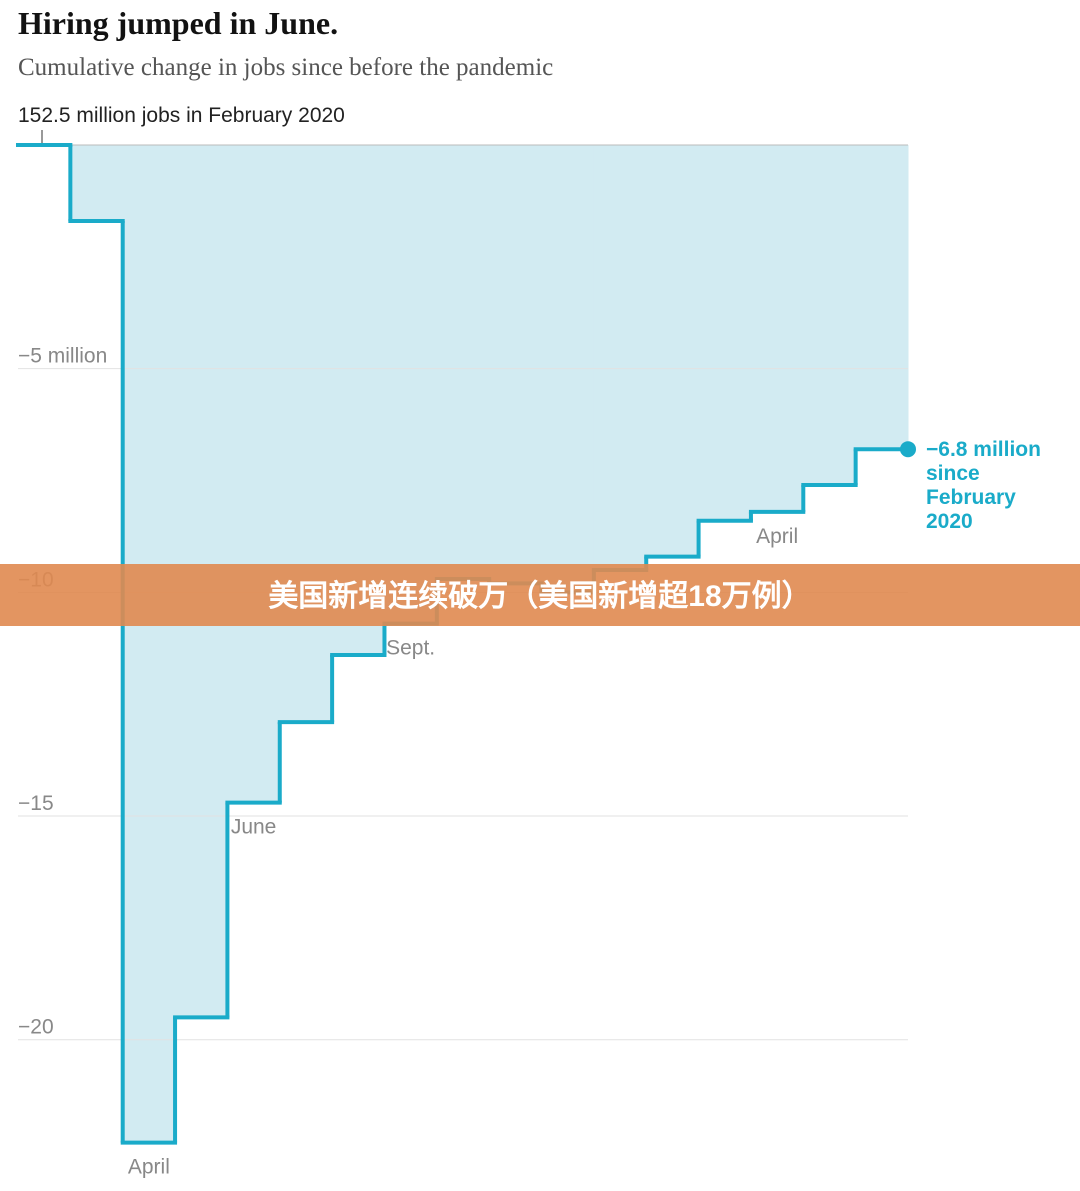  I want to click on end-annotation: February, so click(971, 497).